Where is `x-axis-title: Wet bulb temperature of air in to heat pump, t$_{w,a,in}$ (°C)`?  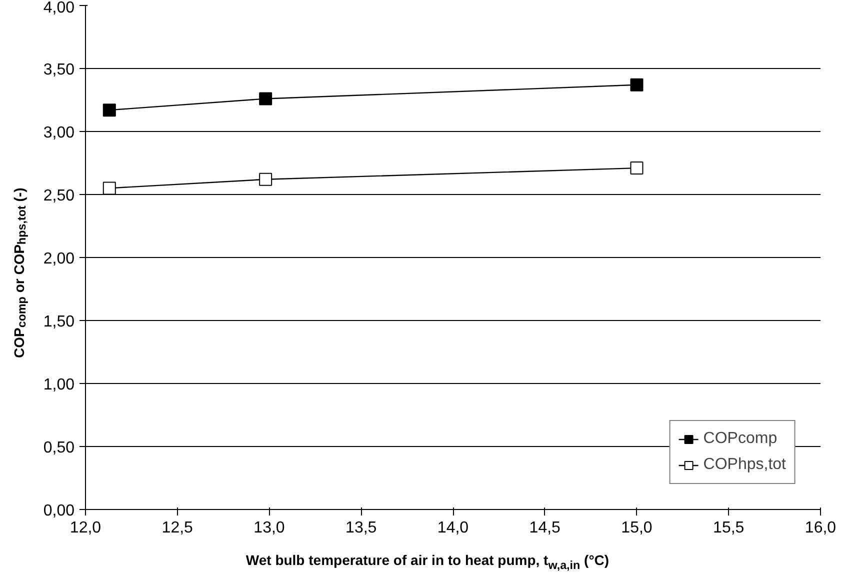 x-axis-title: Wet bulb temperature of air in to heat pump, t$_{w,a,in}$ (°C) is located at coordinates (428, 562).